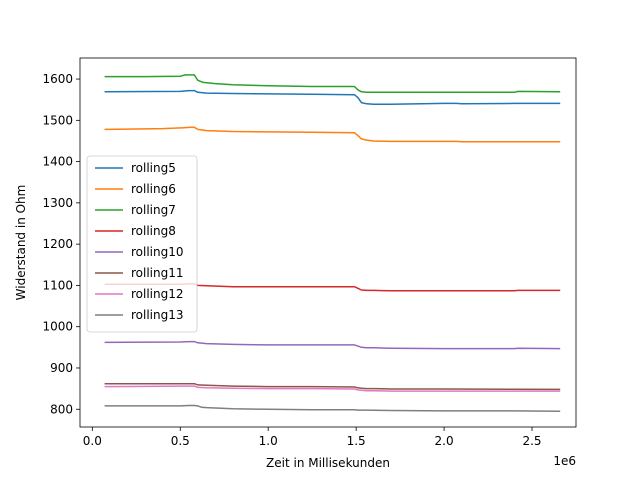 Image resolution: width=640 pixels, height=480 pixels. I want to click on x-tick-label: 2.5, so click(531, 441).